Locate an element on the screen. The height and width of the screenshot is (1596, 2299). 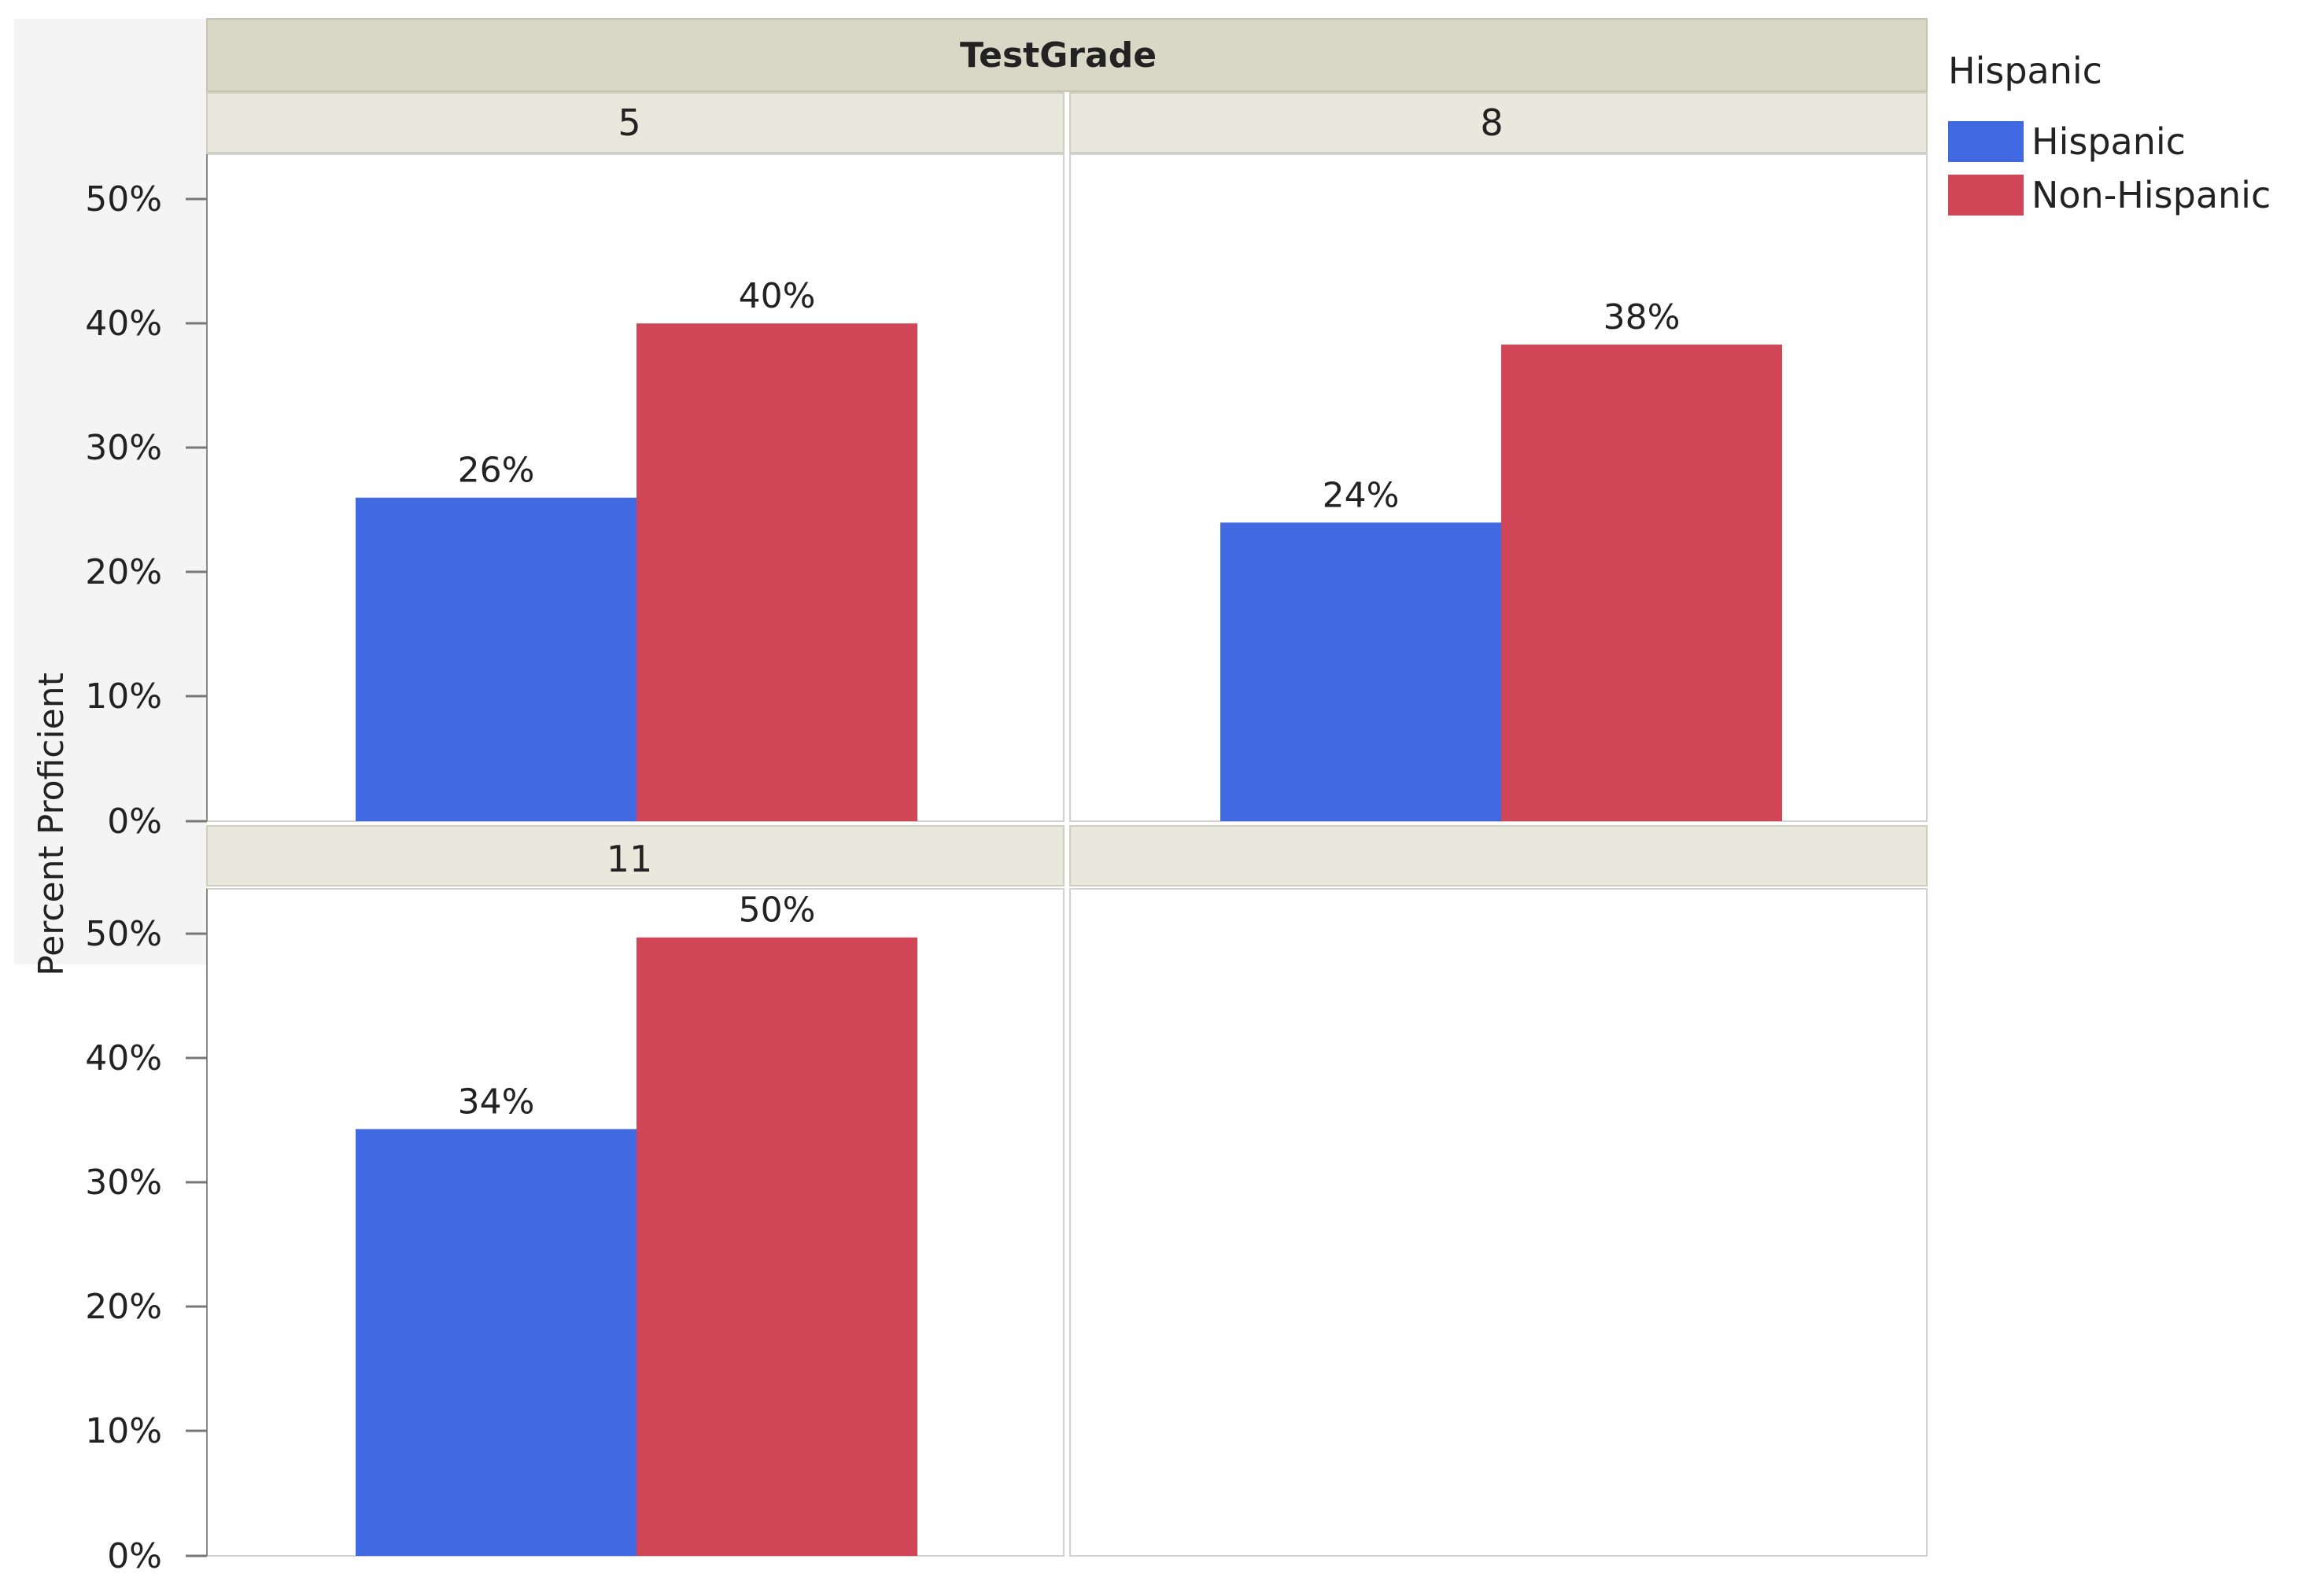
y-axis-bottom: 0% 10% 20% 30% 40% 50% is located at coordinates (146, 1232).